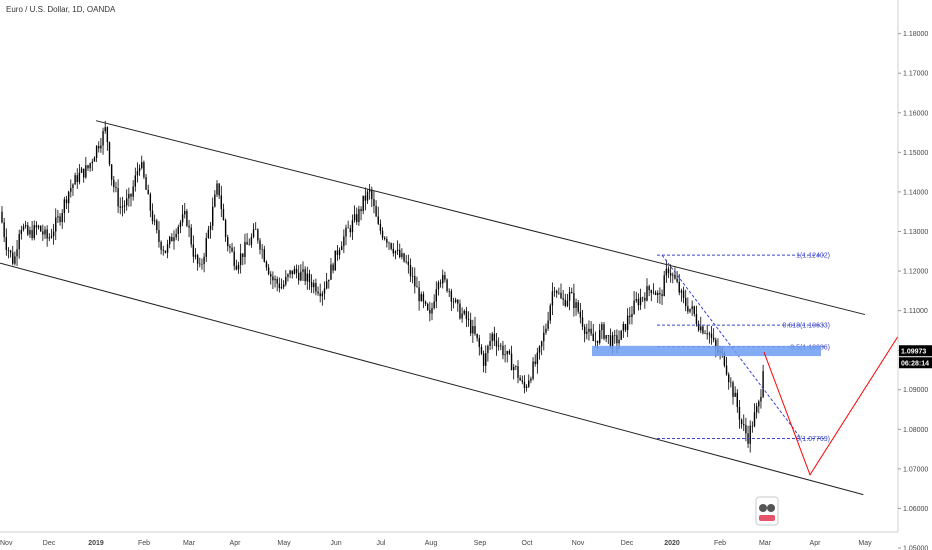 The height and width of the screenshot is (550, 932). What do you see at coordinates (706, 351) in the screenshot?
I see `support-zone` at bounding box center [706, 351].